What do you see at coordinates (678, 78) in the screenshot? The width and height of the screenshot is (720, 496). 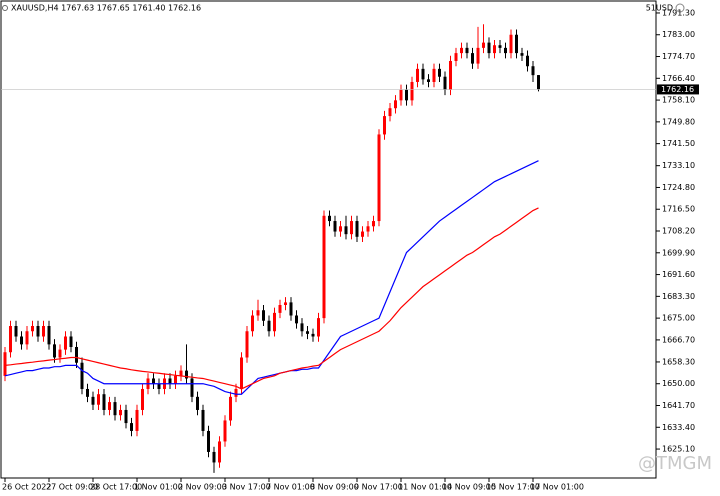 I see `y-tick-label: 1766.40` at bounding box center [678, 78].